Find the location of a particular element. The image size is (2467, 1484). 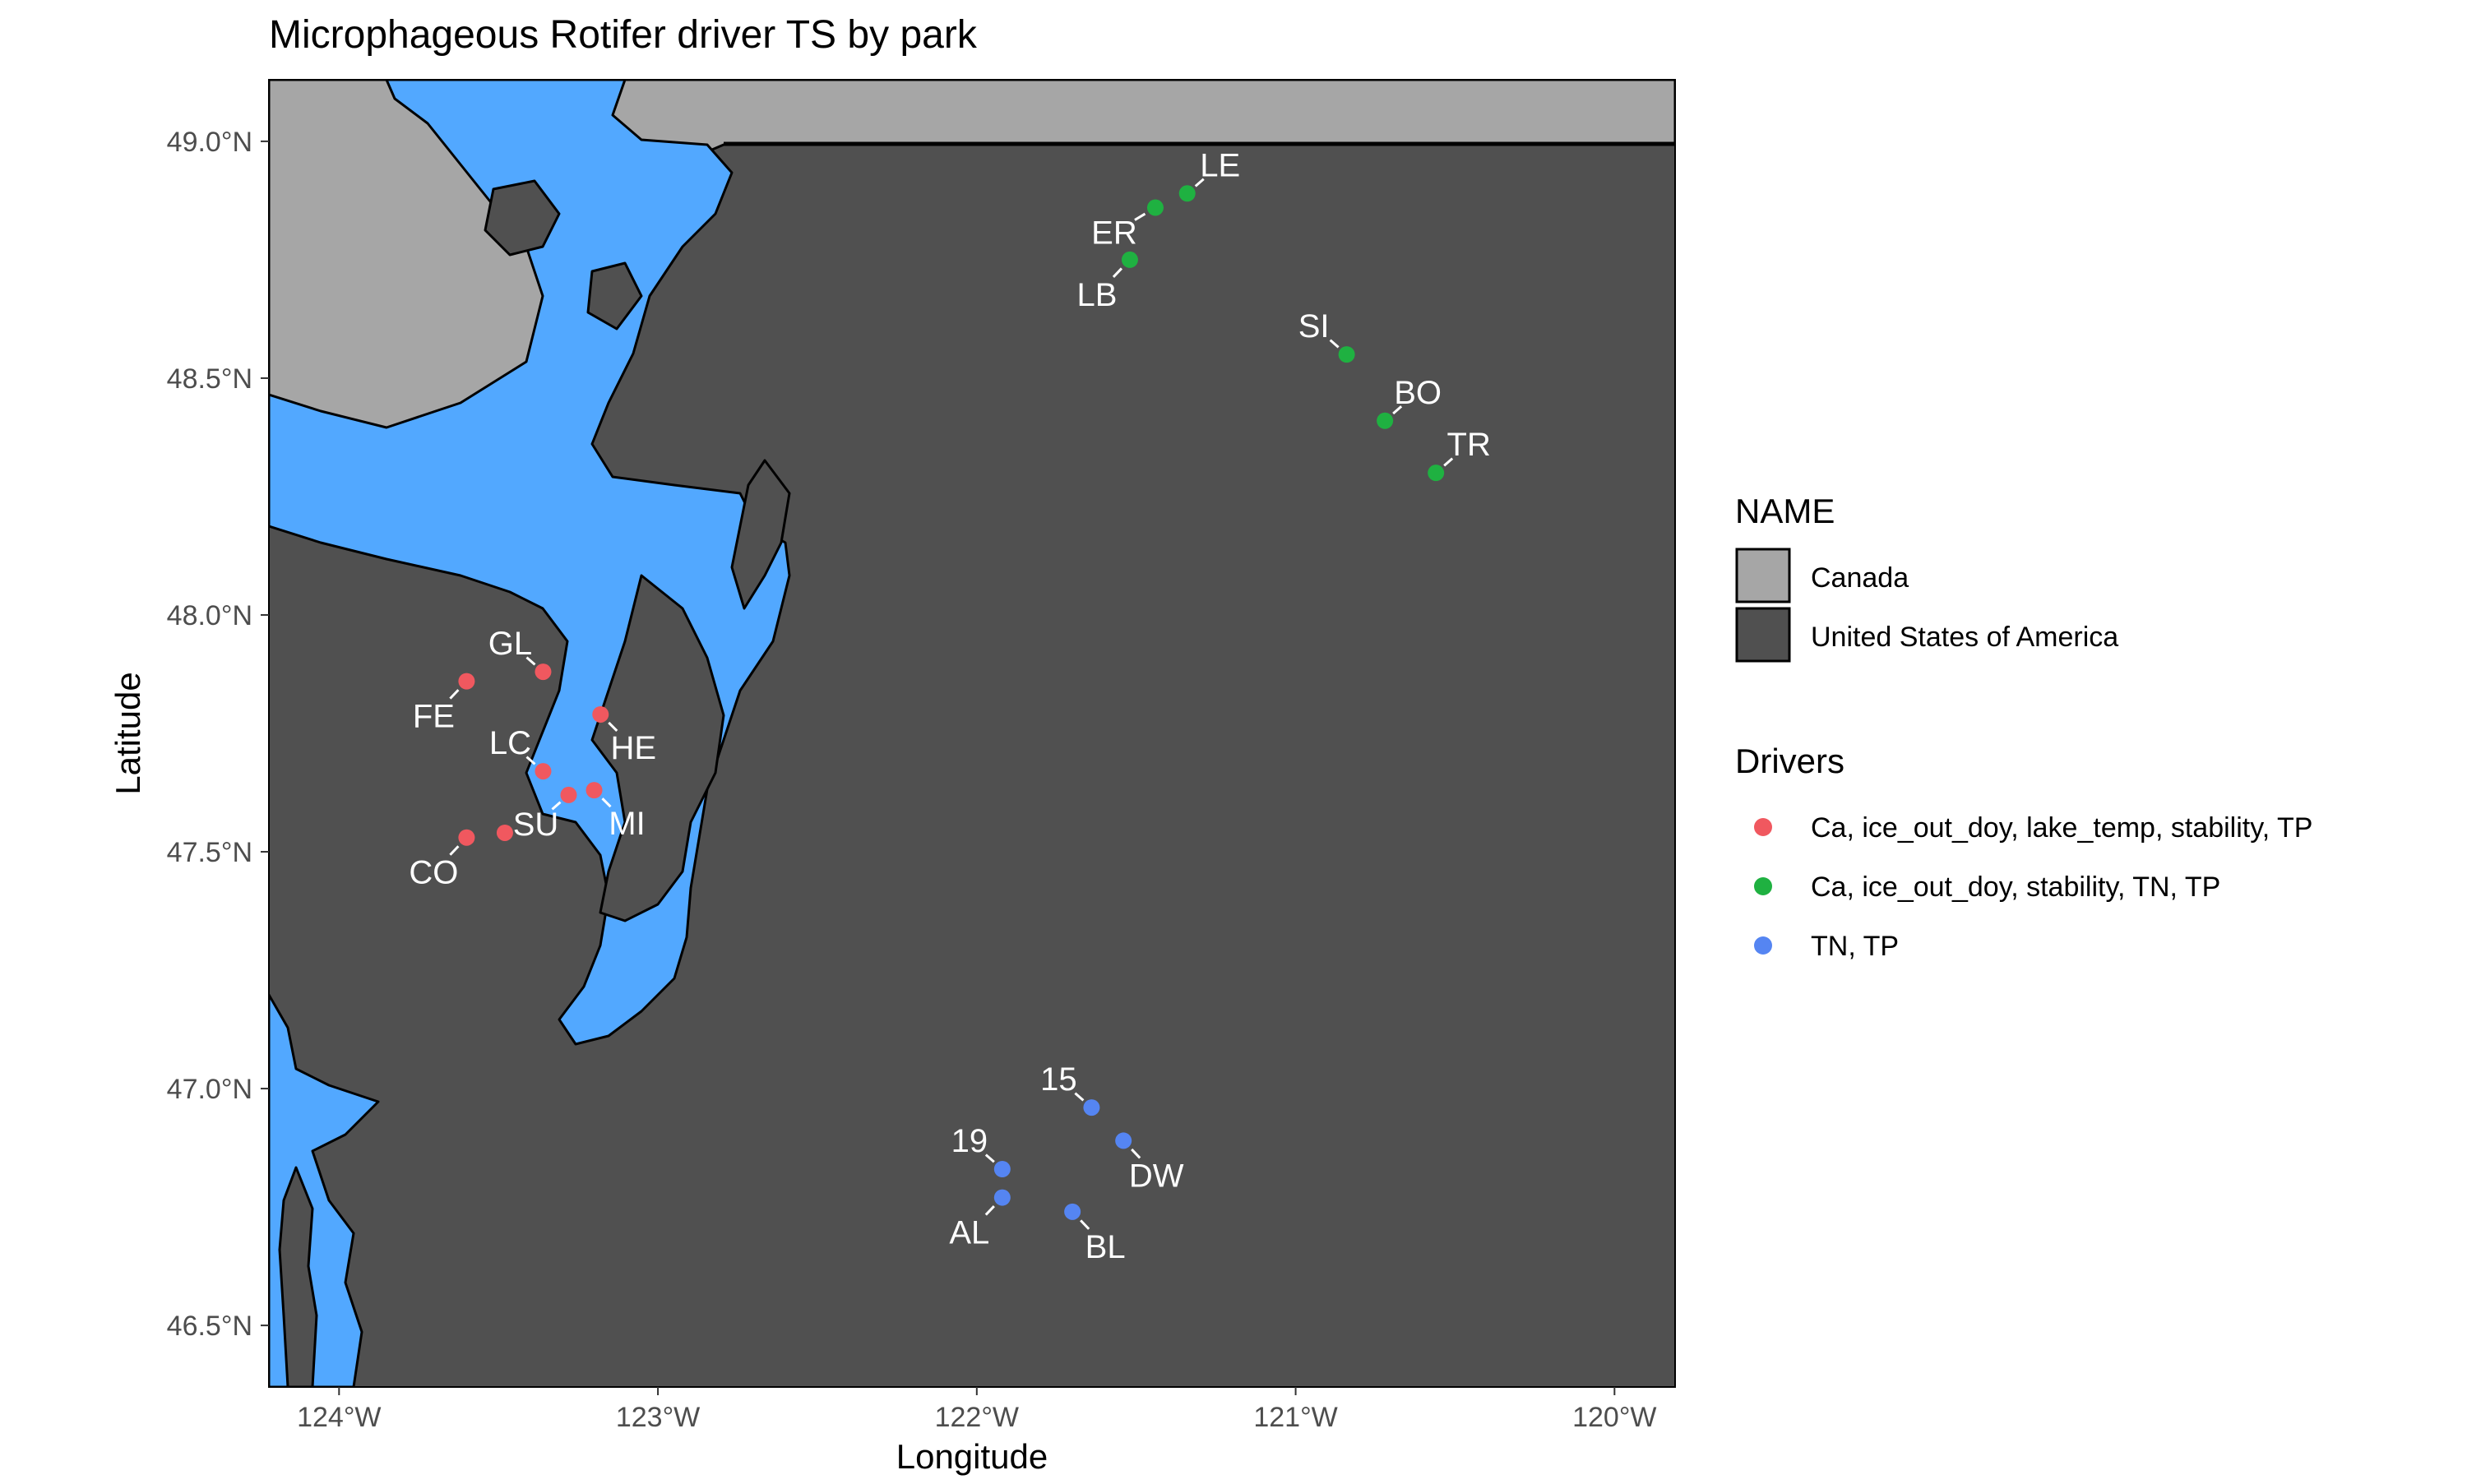

park-label-al: AL is located at coordinates (969, 1233).